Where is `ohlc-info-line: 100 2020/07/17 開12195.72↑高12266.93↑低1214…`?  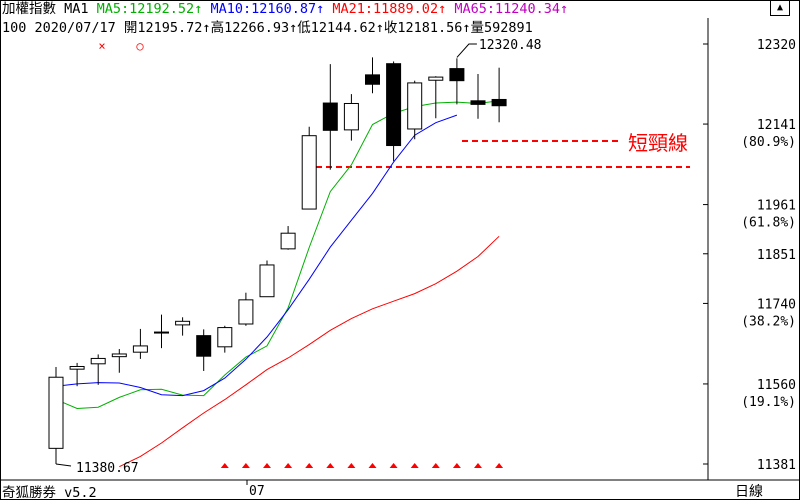 ohlc-info-line: 100 2020/07/17 開12195.72↑高12266.93↑低1214… is located at coordinates (267, 28).